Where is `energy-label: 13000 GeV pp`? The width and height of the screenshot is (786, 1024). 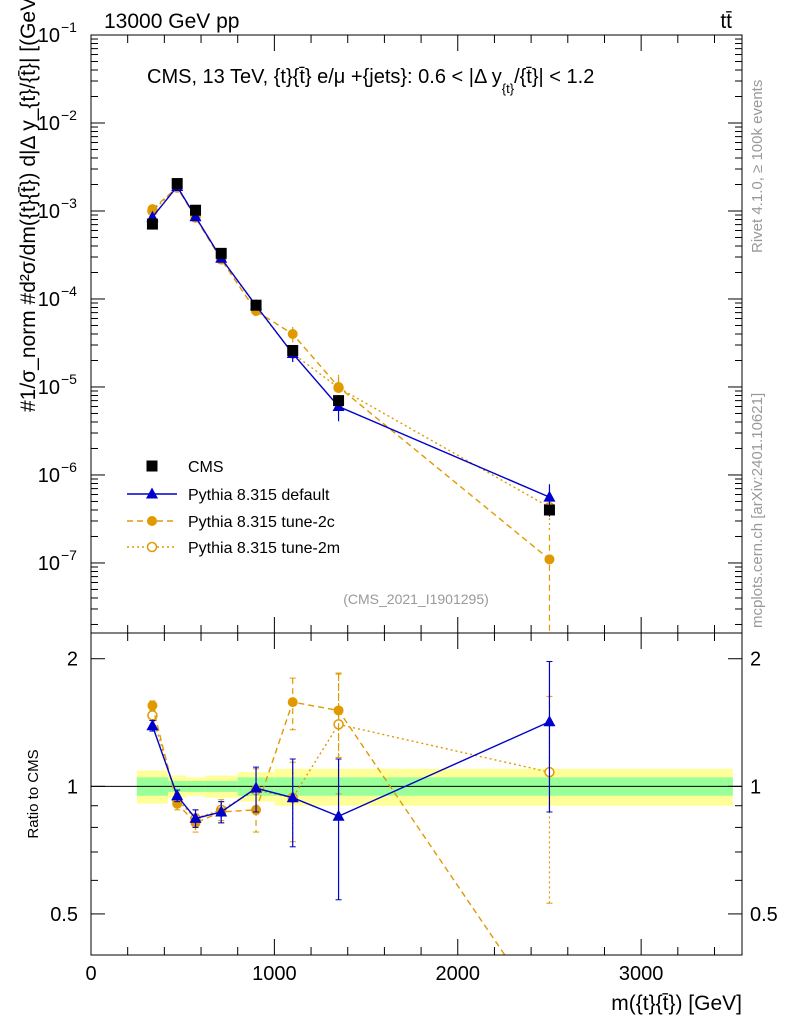
energy-label: 13000 GeV pp is located at coordinates (171, 21).